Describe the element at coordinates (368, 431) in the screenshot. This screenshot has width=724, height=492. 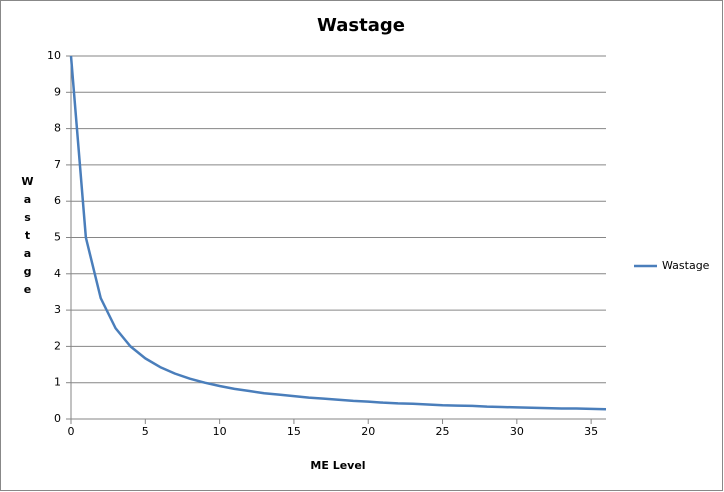
I see `x-tick-label: 20` at that location.